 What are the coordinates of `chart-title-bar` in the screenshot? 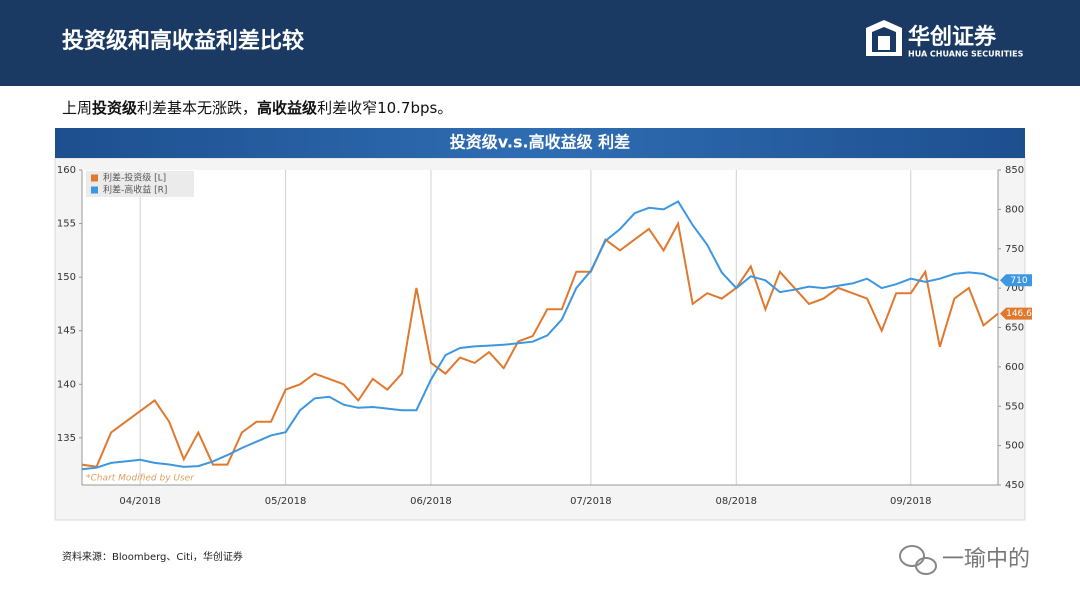 It's located at (540, 143).